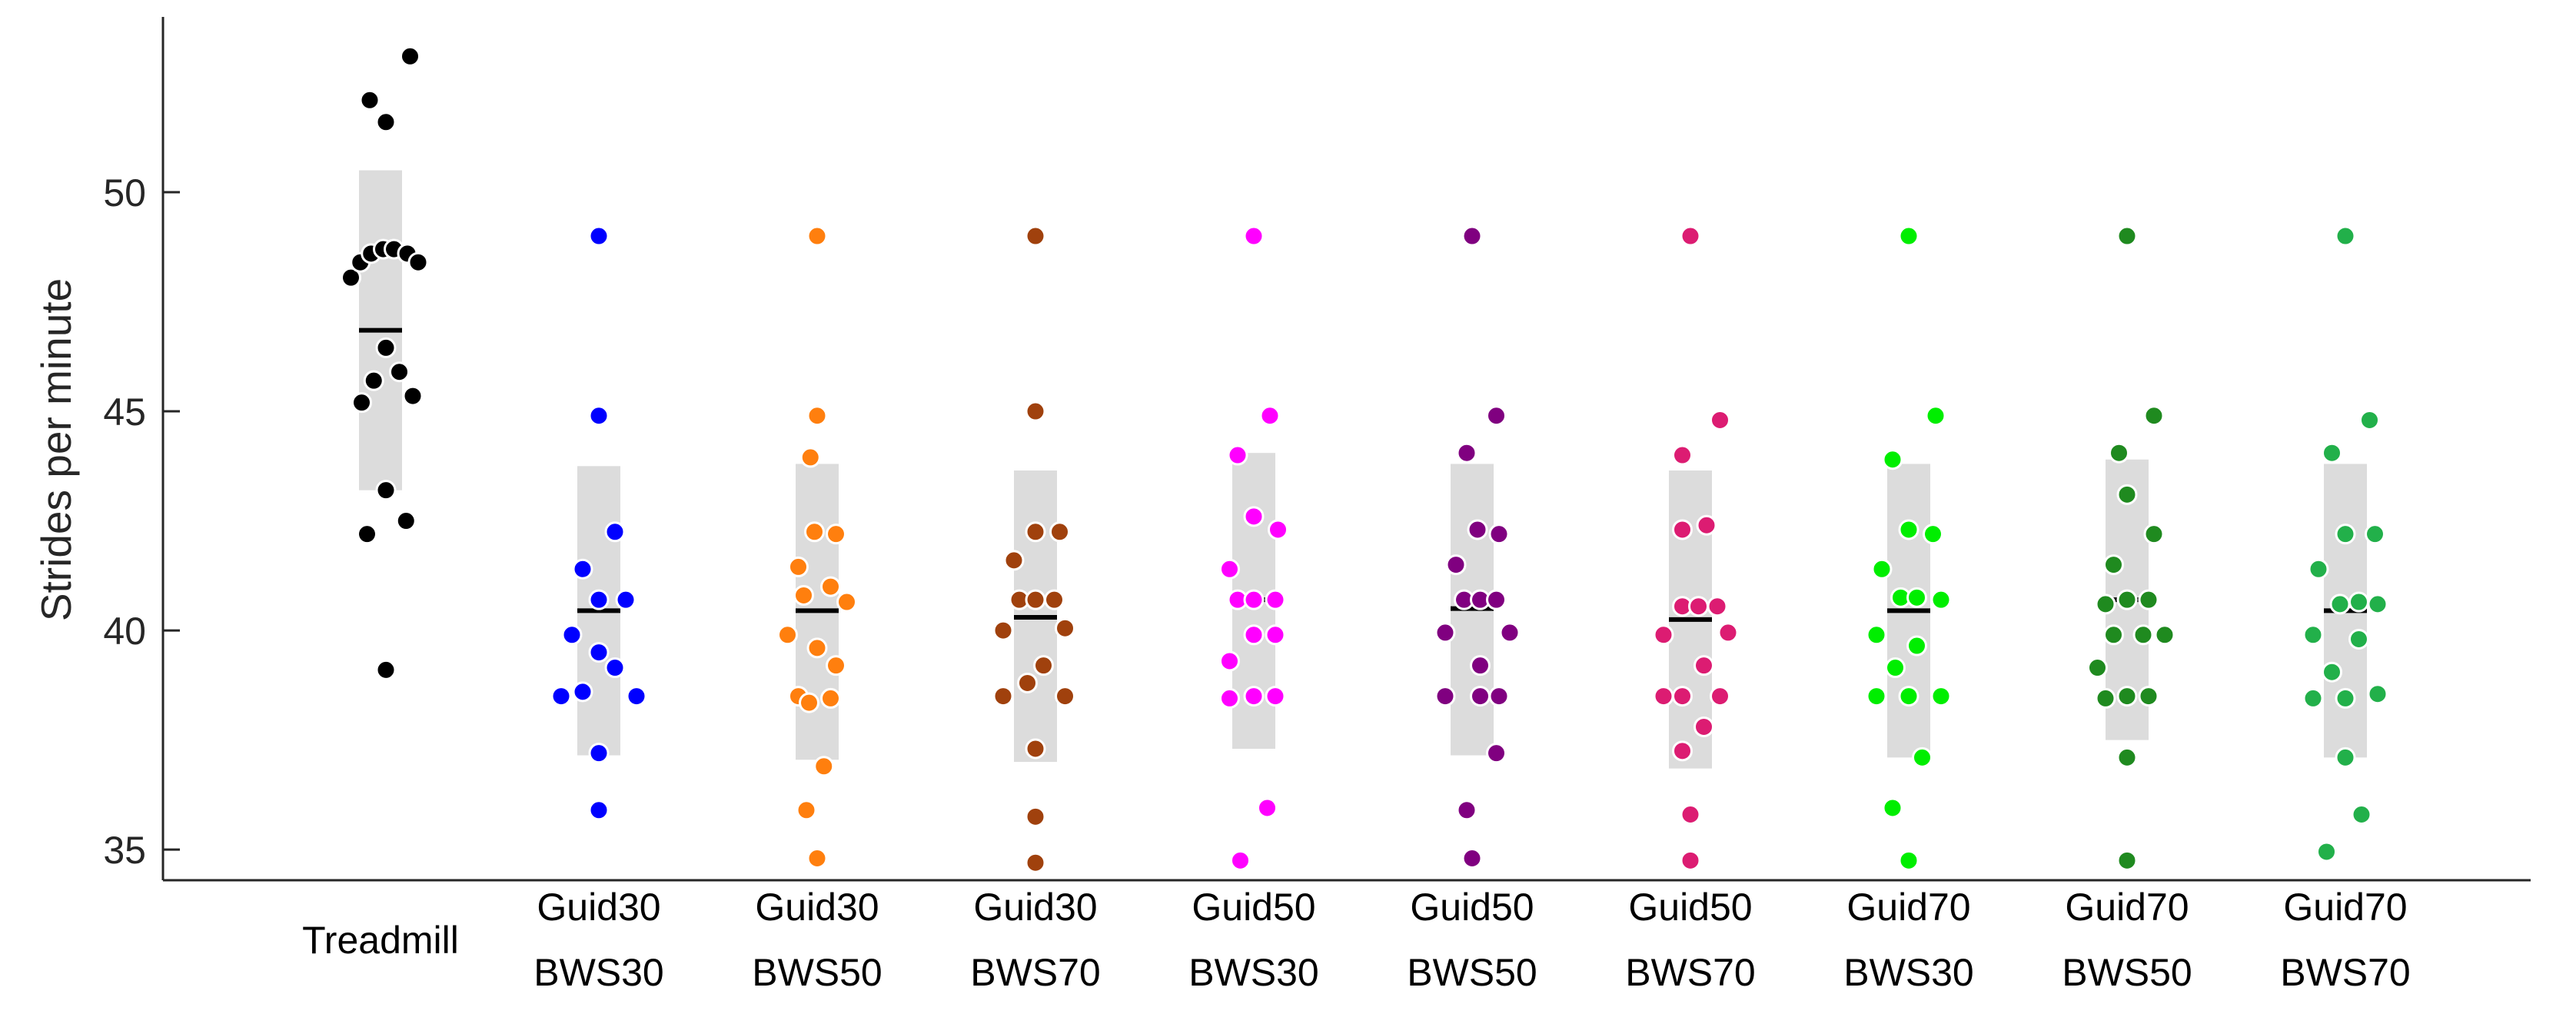  What do you see at coordinates (124, 193) in the screenshot?
I see `y-tick-label: 50` at bounding box center [124, 193].